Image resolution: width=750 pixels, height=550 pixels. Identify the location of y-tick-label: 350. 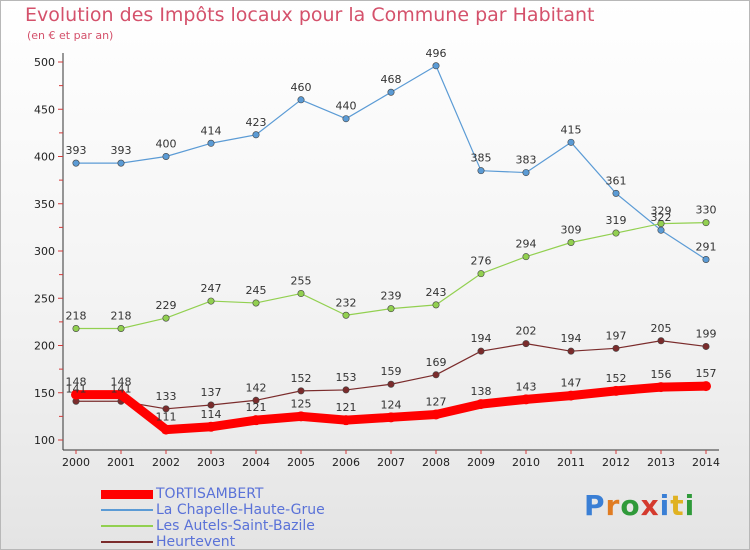
(44, 204).